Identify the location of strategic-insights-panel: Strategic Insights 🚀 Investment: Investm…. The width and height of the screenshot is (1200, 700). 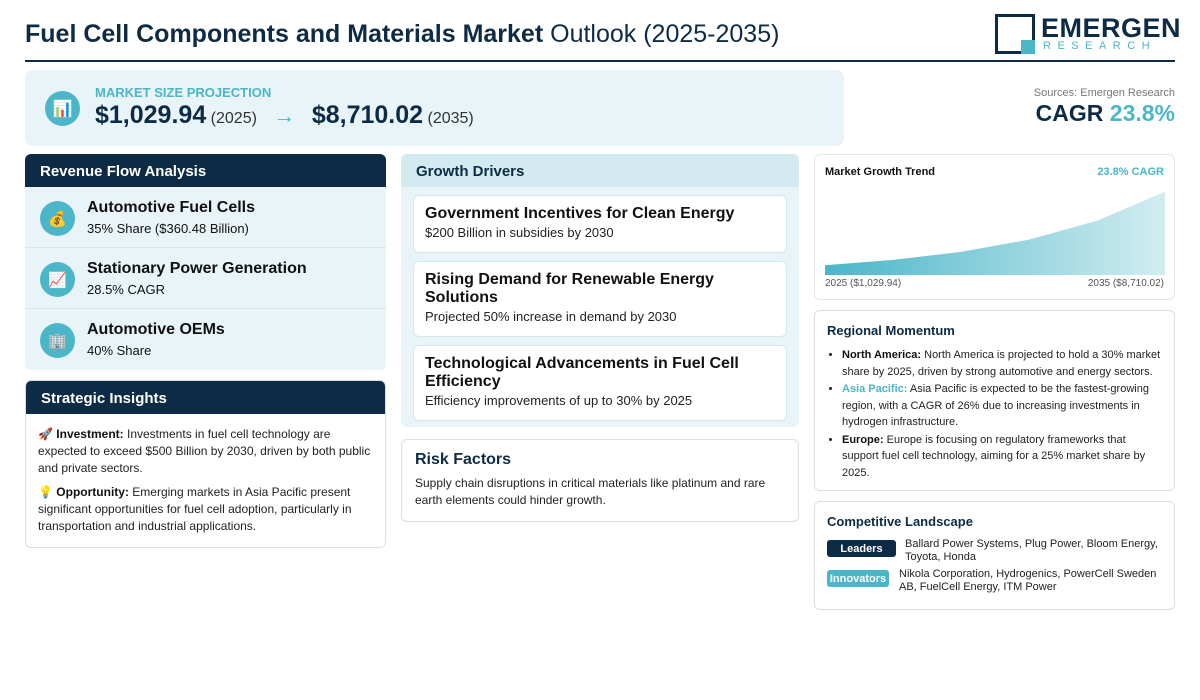
(205, 464).